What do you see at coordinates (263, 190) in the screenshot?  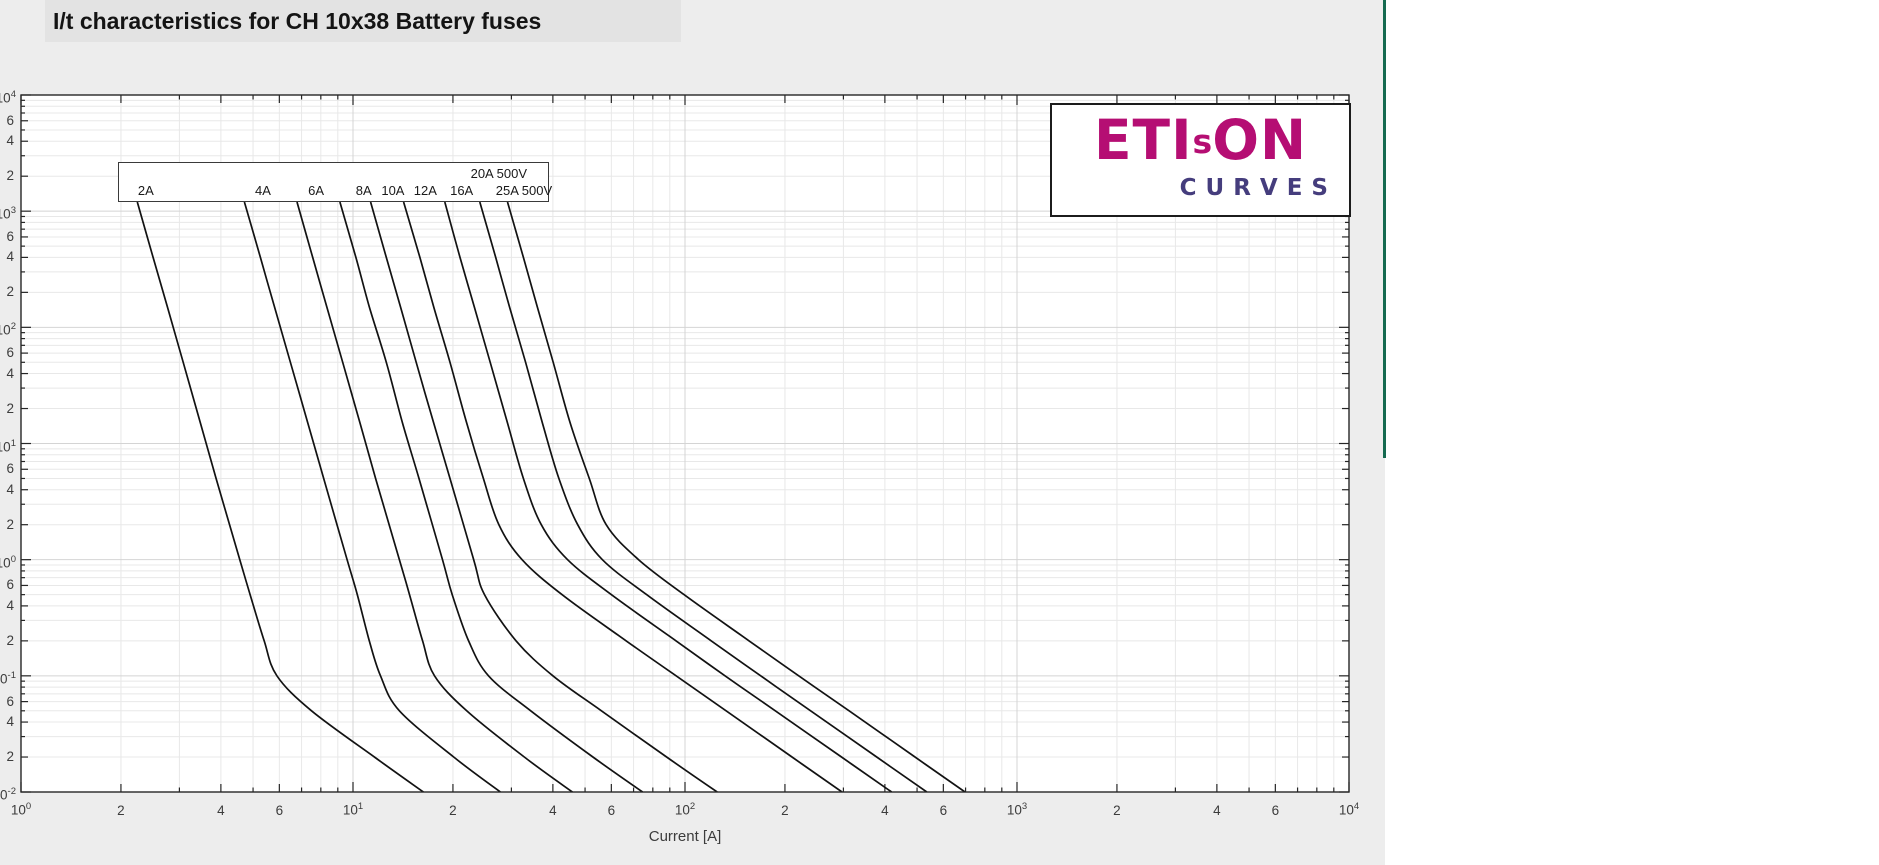 I see `legend-label-4A: 4A` at bounding box center [263, 190].